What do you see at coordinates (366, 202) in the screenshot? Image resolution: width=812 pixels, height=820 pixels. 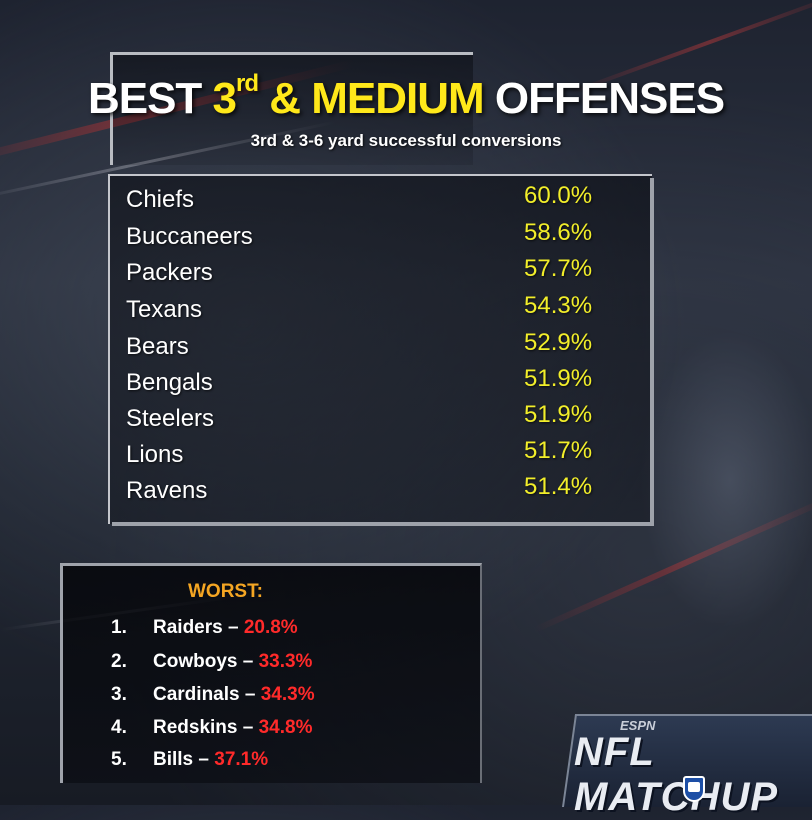 I see `list-item: Chiefs 60.0%` at bounding box center [366, 202].